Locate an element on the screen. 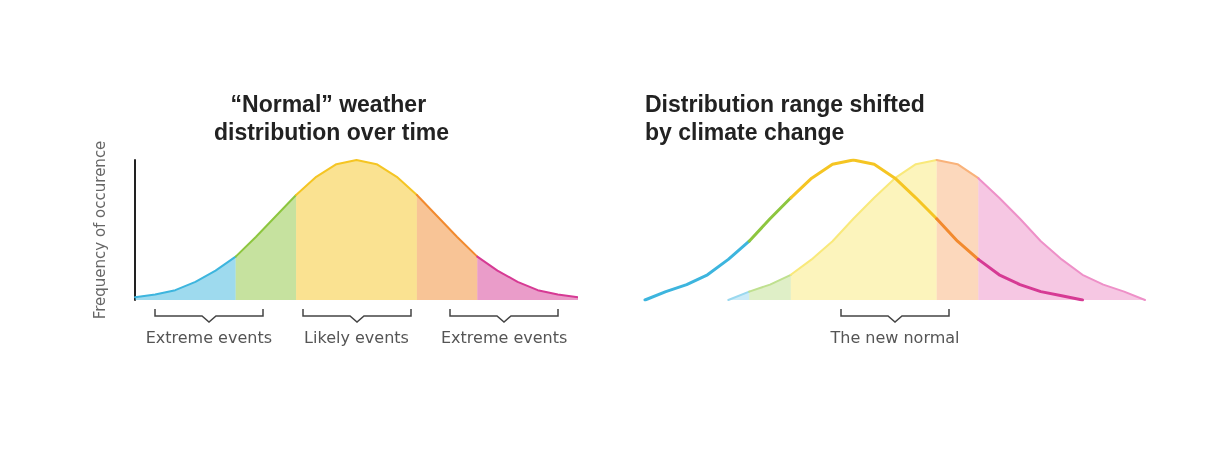 This screenshot has width=1222, height=466. y-axis-title: Frequency of occurence is located at coordinates (99, 230).